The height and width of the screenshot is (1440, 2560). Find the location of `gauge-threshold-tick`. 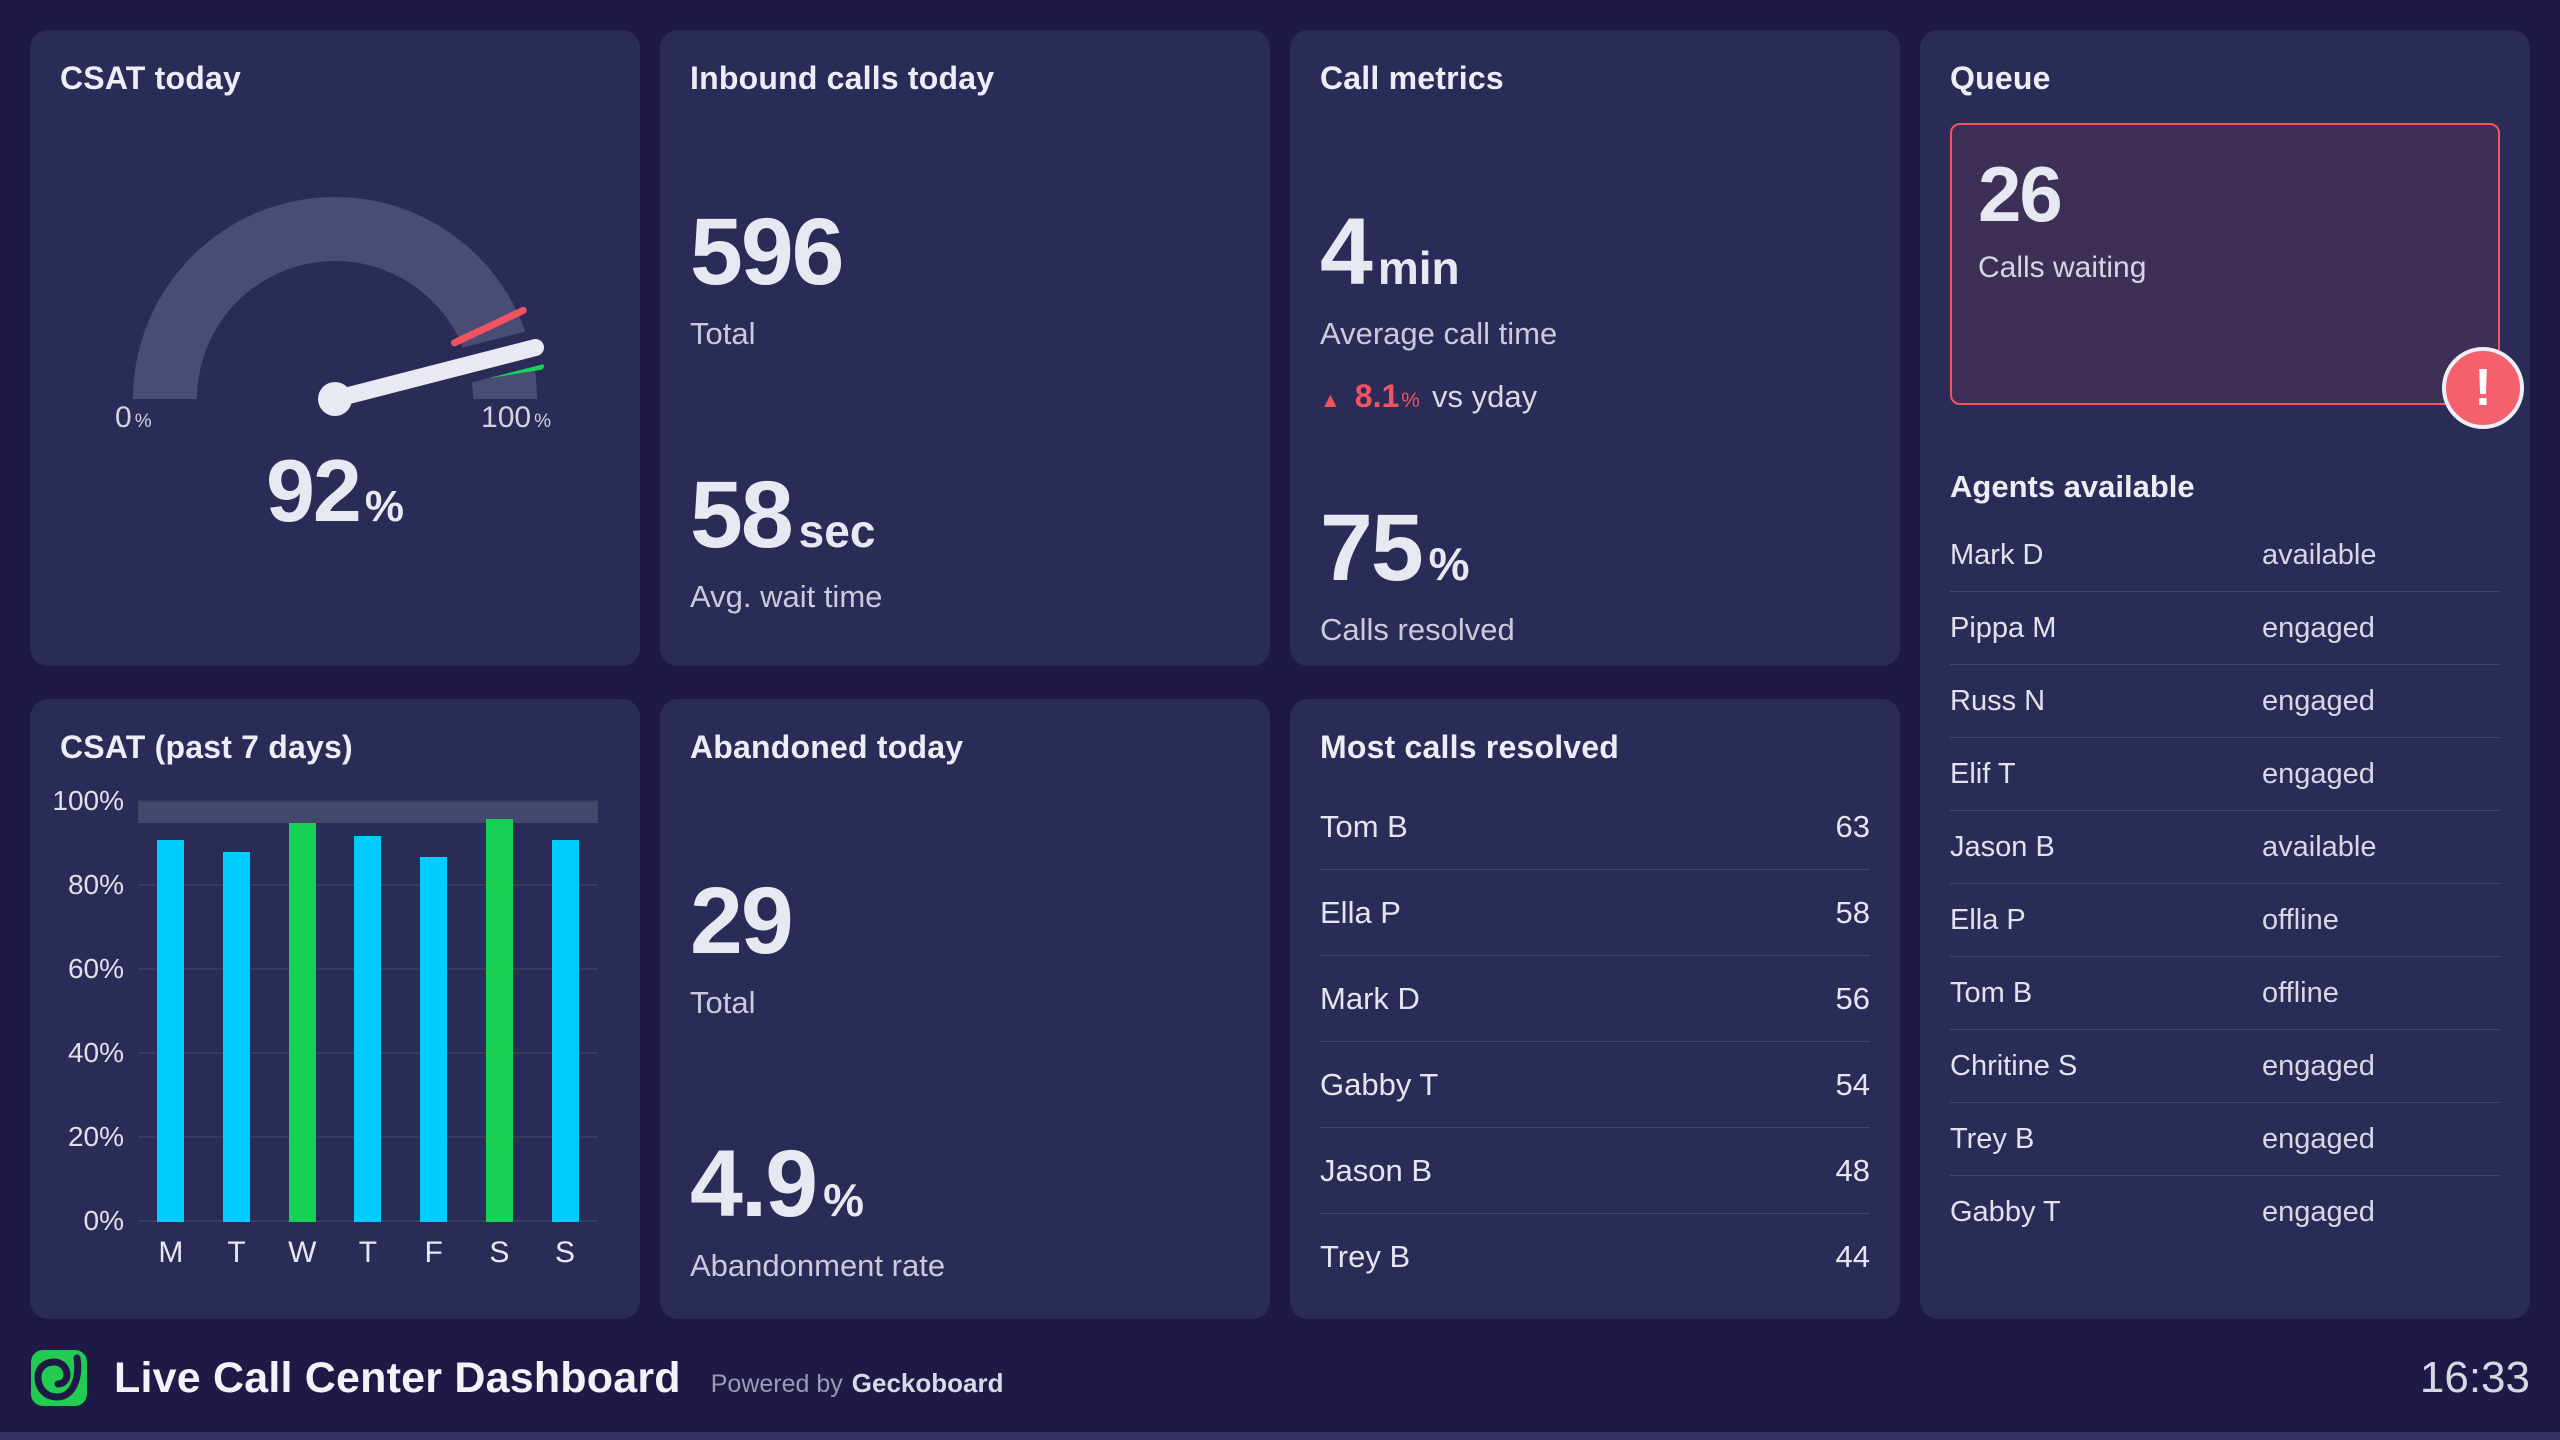

gauge-threshold-tick is located at coordinates (488, 326).